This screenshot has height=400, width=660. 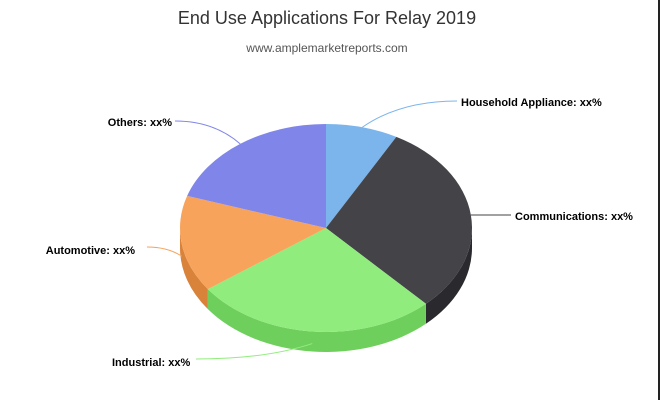 I want to click on slice-label-automotive: Automotive: xx%, so click(x=90, y=251).